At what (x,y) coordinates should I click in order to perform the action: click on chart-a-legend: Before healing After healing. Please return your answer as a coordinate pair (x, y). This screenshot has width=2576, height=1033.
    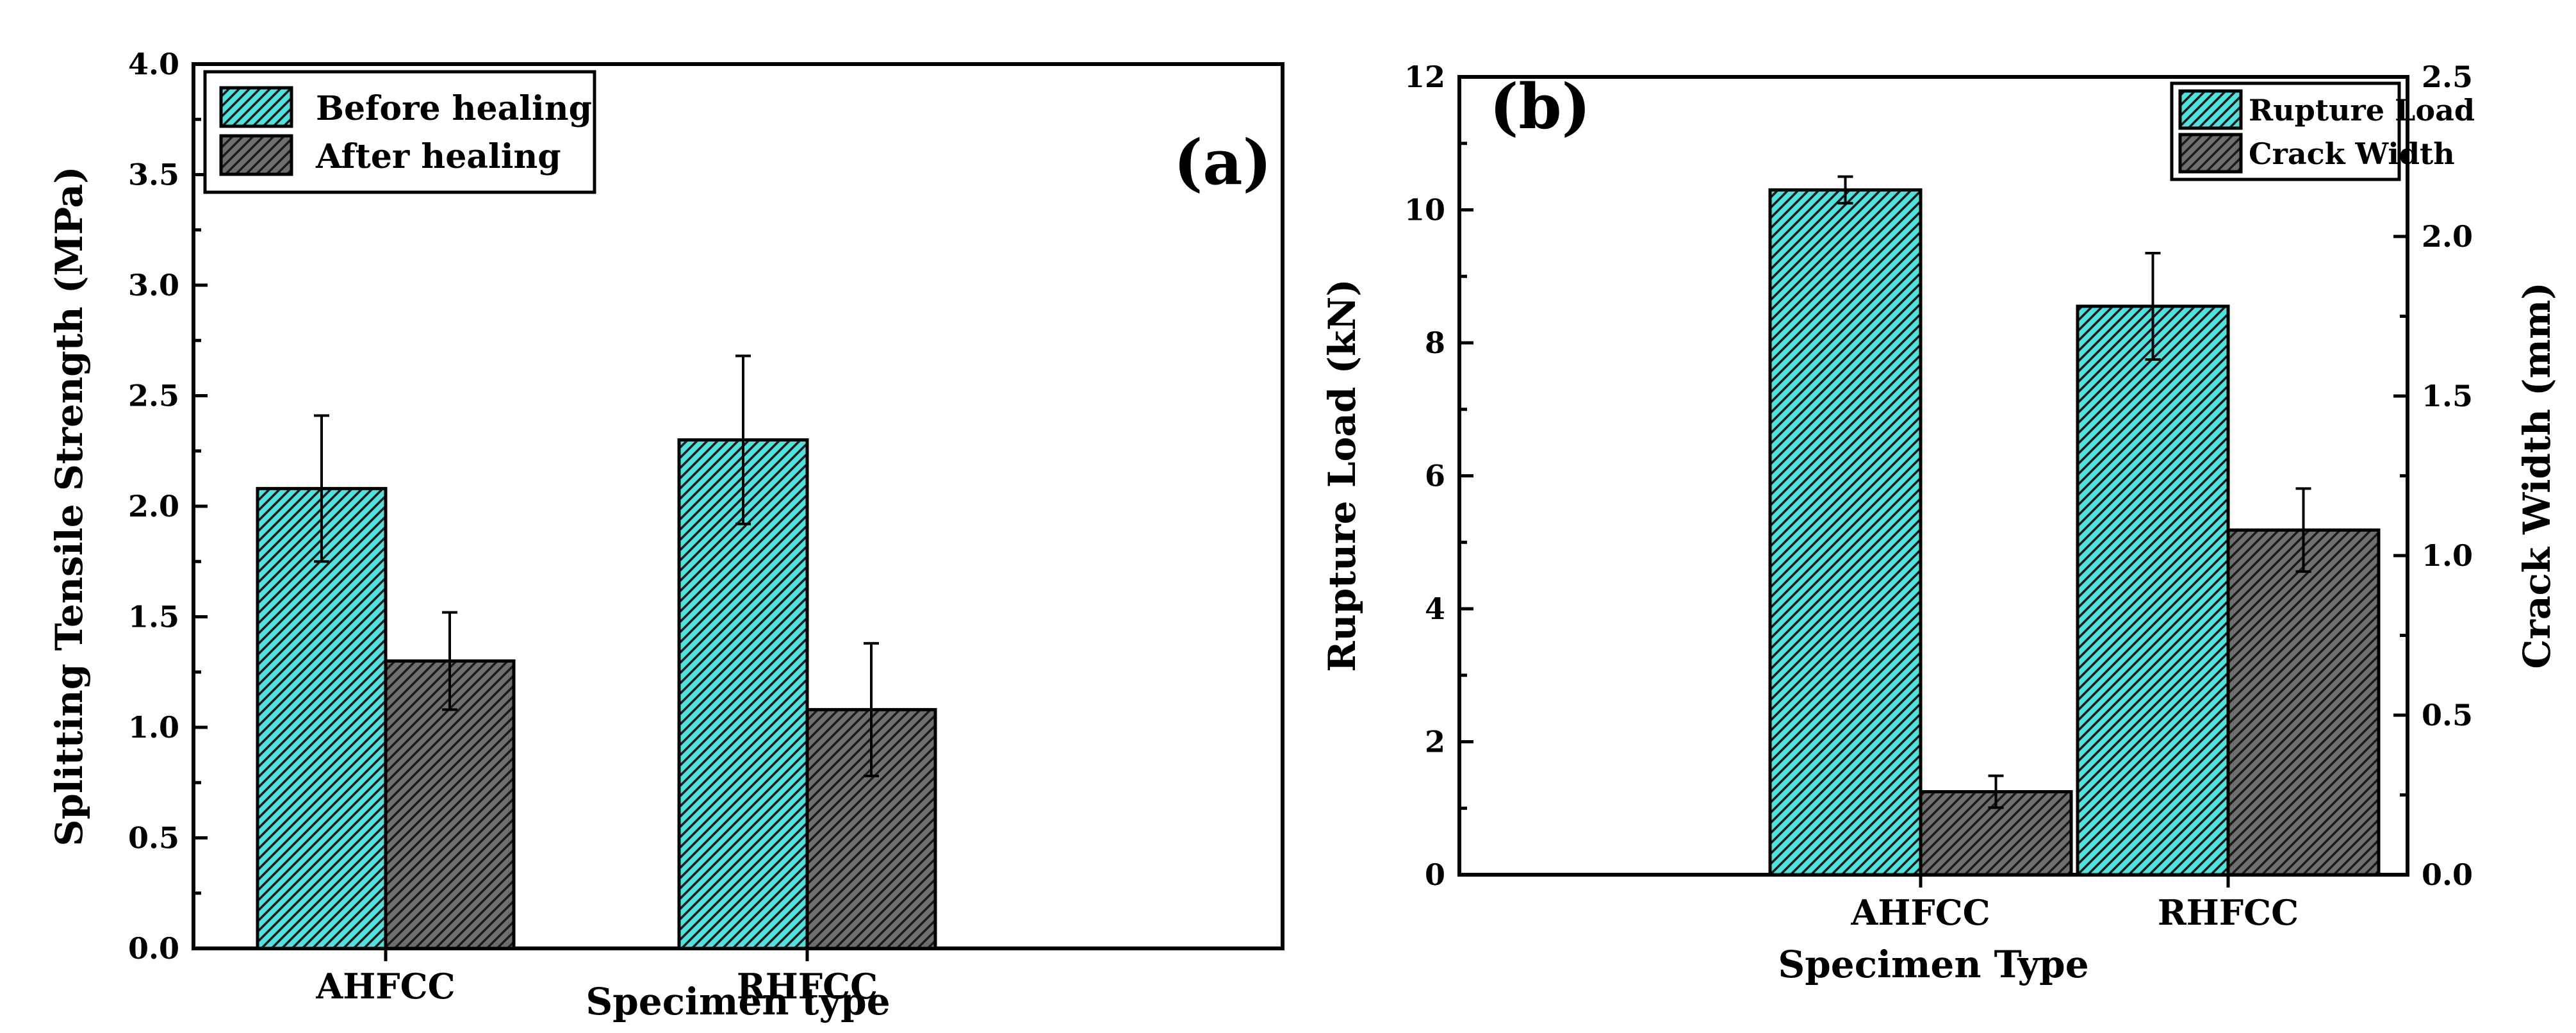
    Looking at the image, I should click on (400, 132).